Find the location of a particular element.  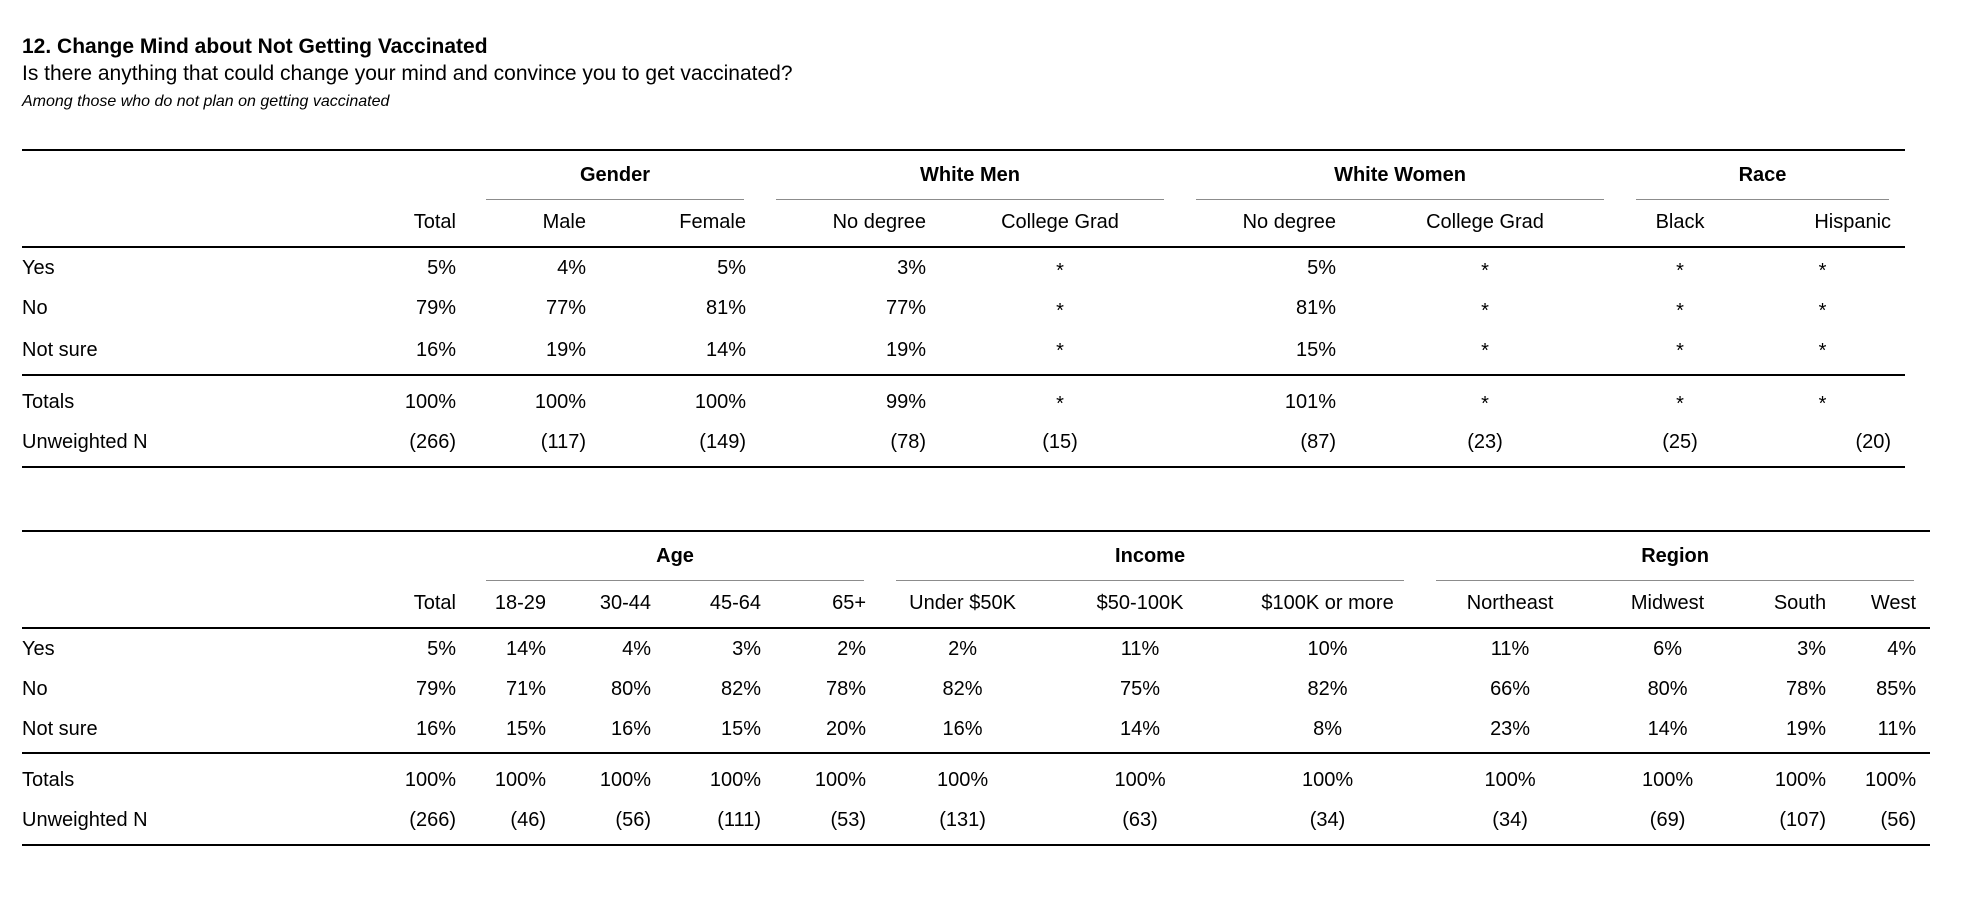

table-cell: 82% is located at coordinates (740, 689).